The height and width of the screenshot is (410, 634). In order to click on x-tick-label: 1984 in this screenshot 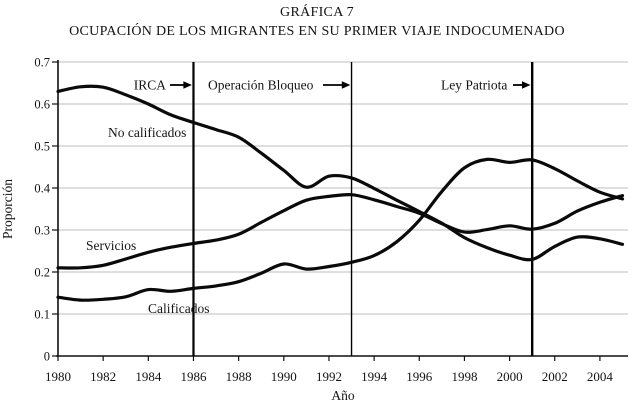, I will do `click(148, 376)`.